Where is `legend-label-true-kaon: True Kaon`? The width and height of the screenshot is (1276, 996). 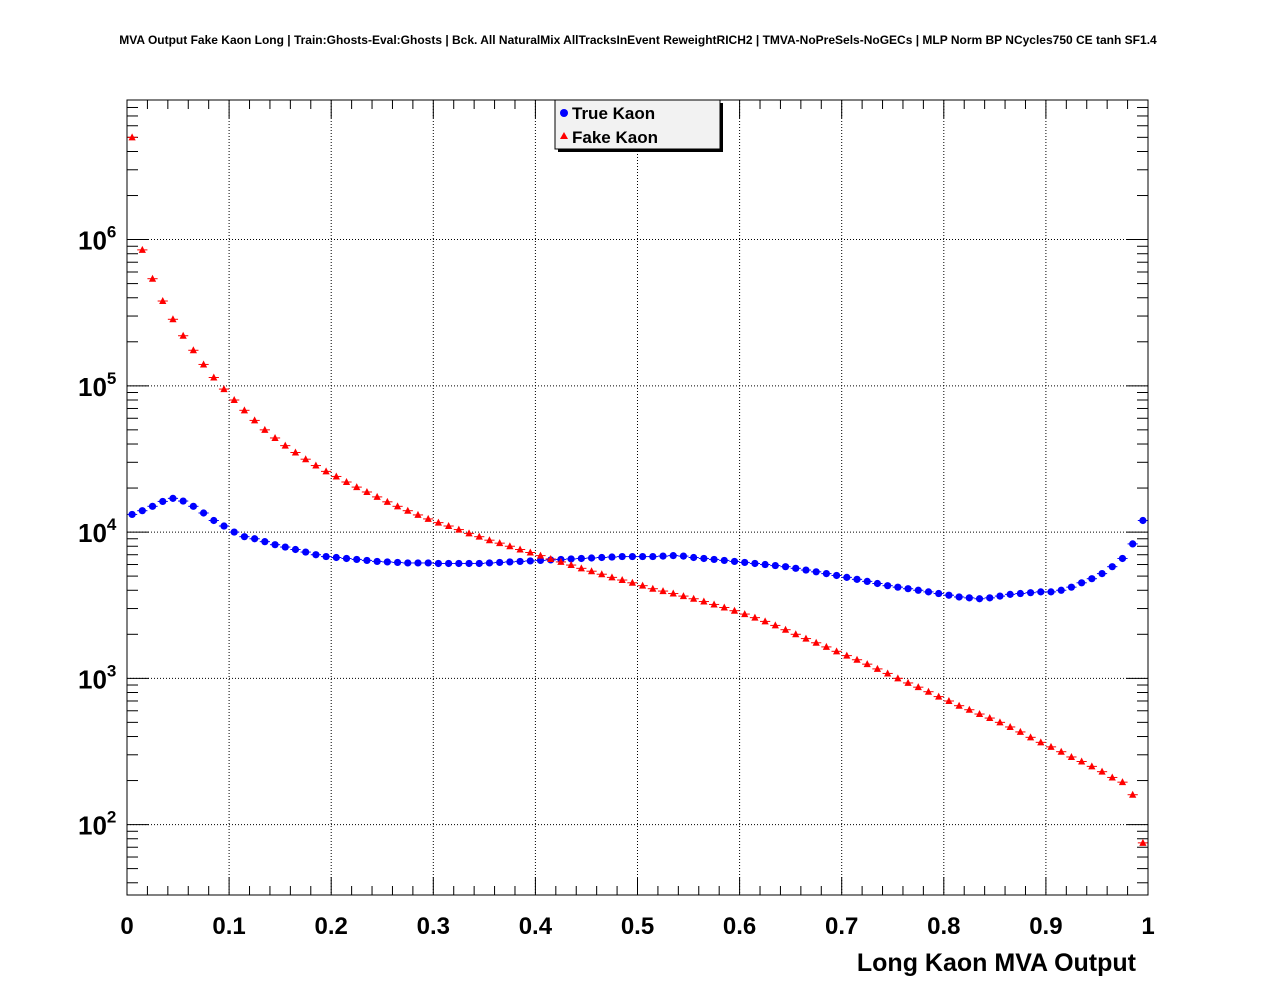 legend-label-true-kaon: True Kaon is located at coordinates (613, 113).